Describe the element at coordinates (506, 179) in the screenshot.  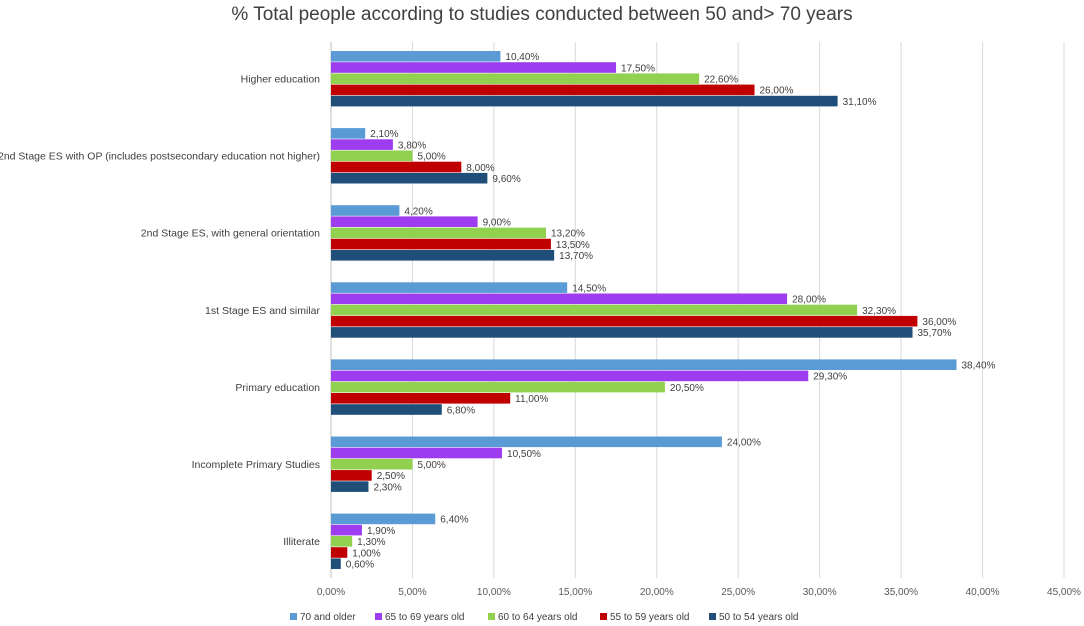
I see `data-label: 9,60%` at that location.